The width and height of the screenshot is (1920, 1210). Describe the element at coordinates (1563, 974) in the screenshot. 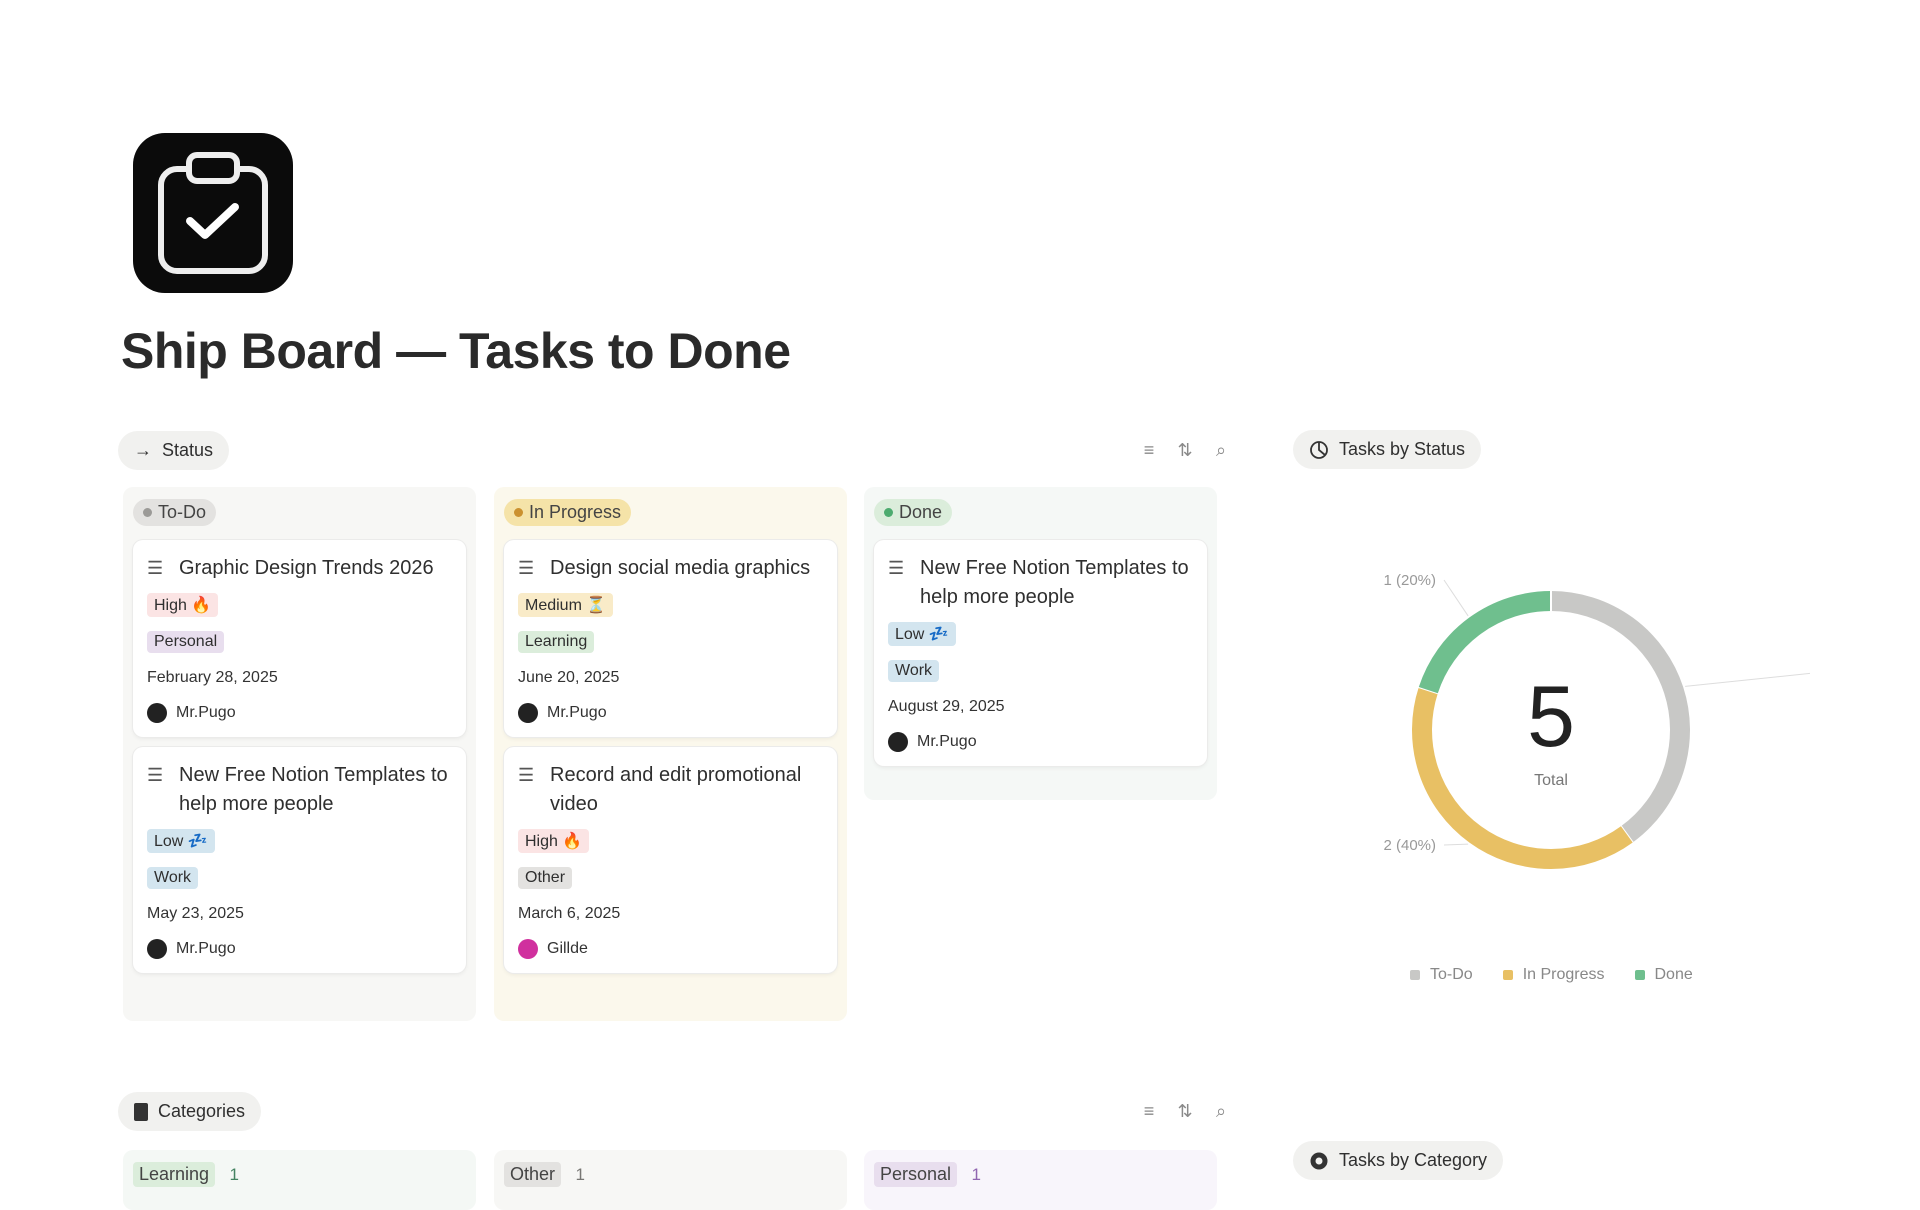

I see `legend-label: In Progress` at that location.